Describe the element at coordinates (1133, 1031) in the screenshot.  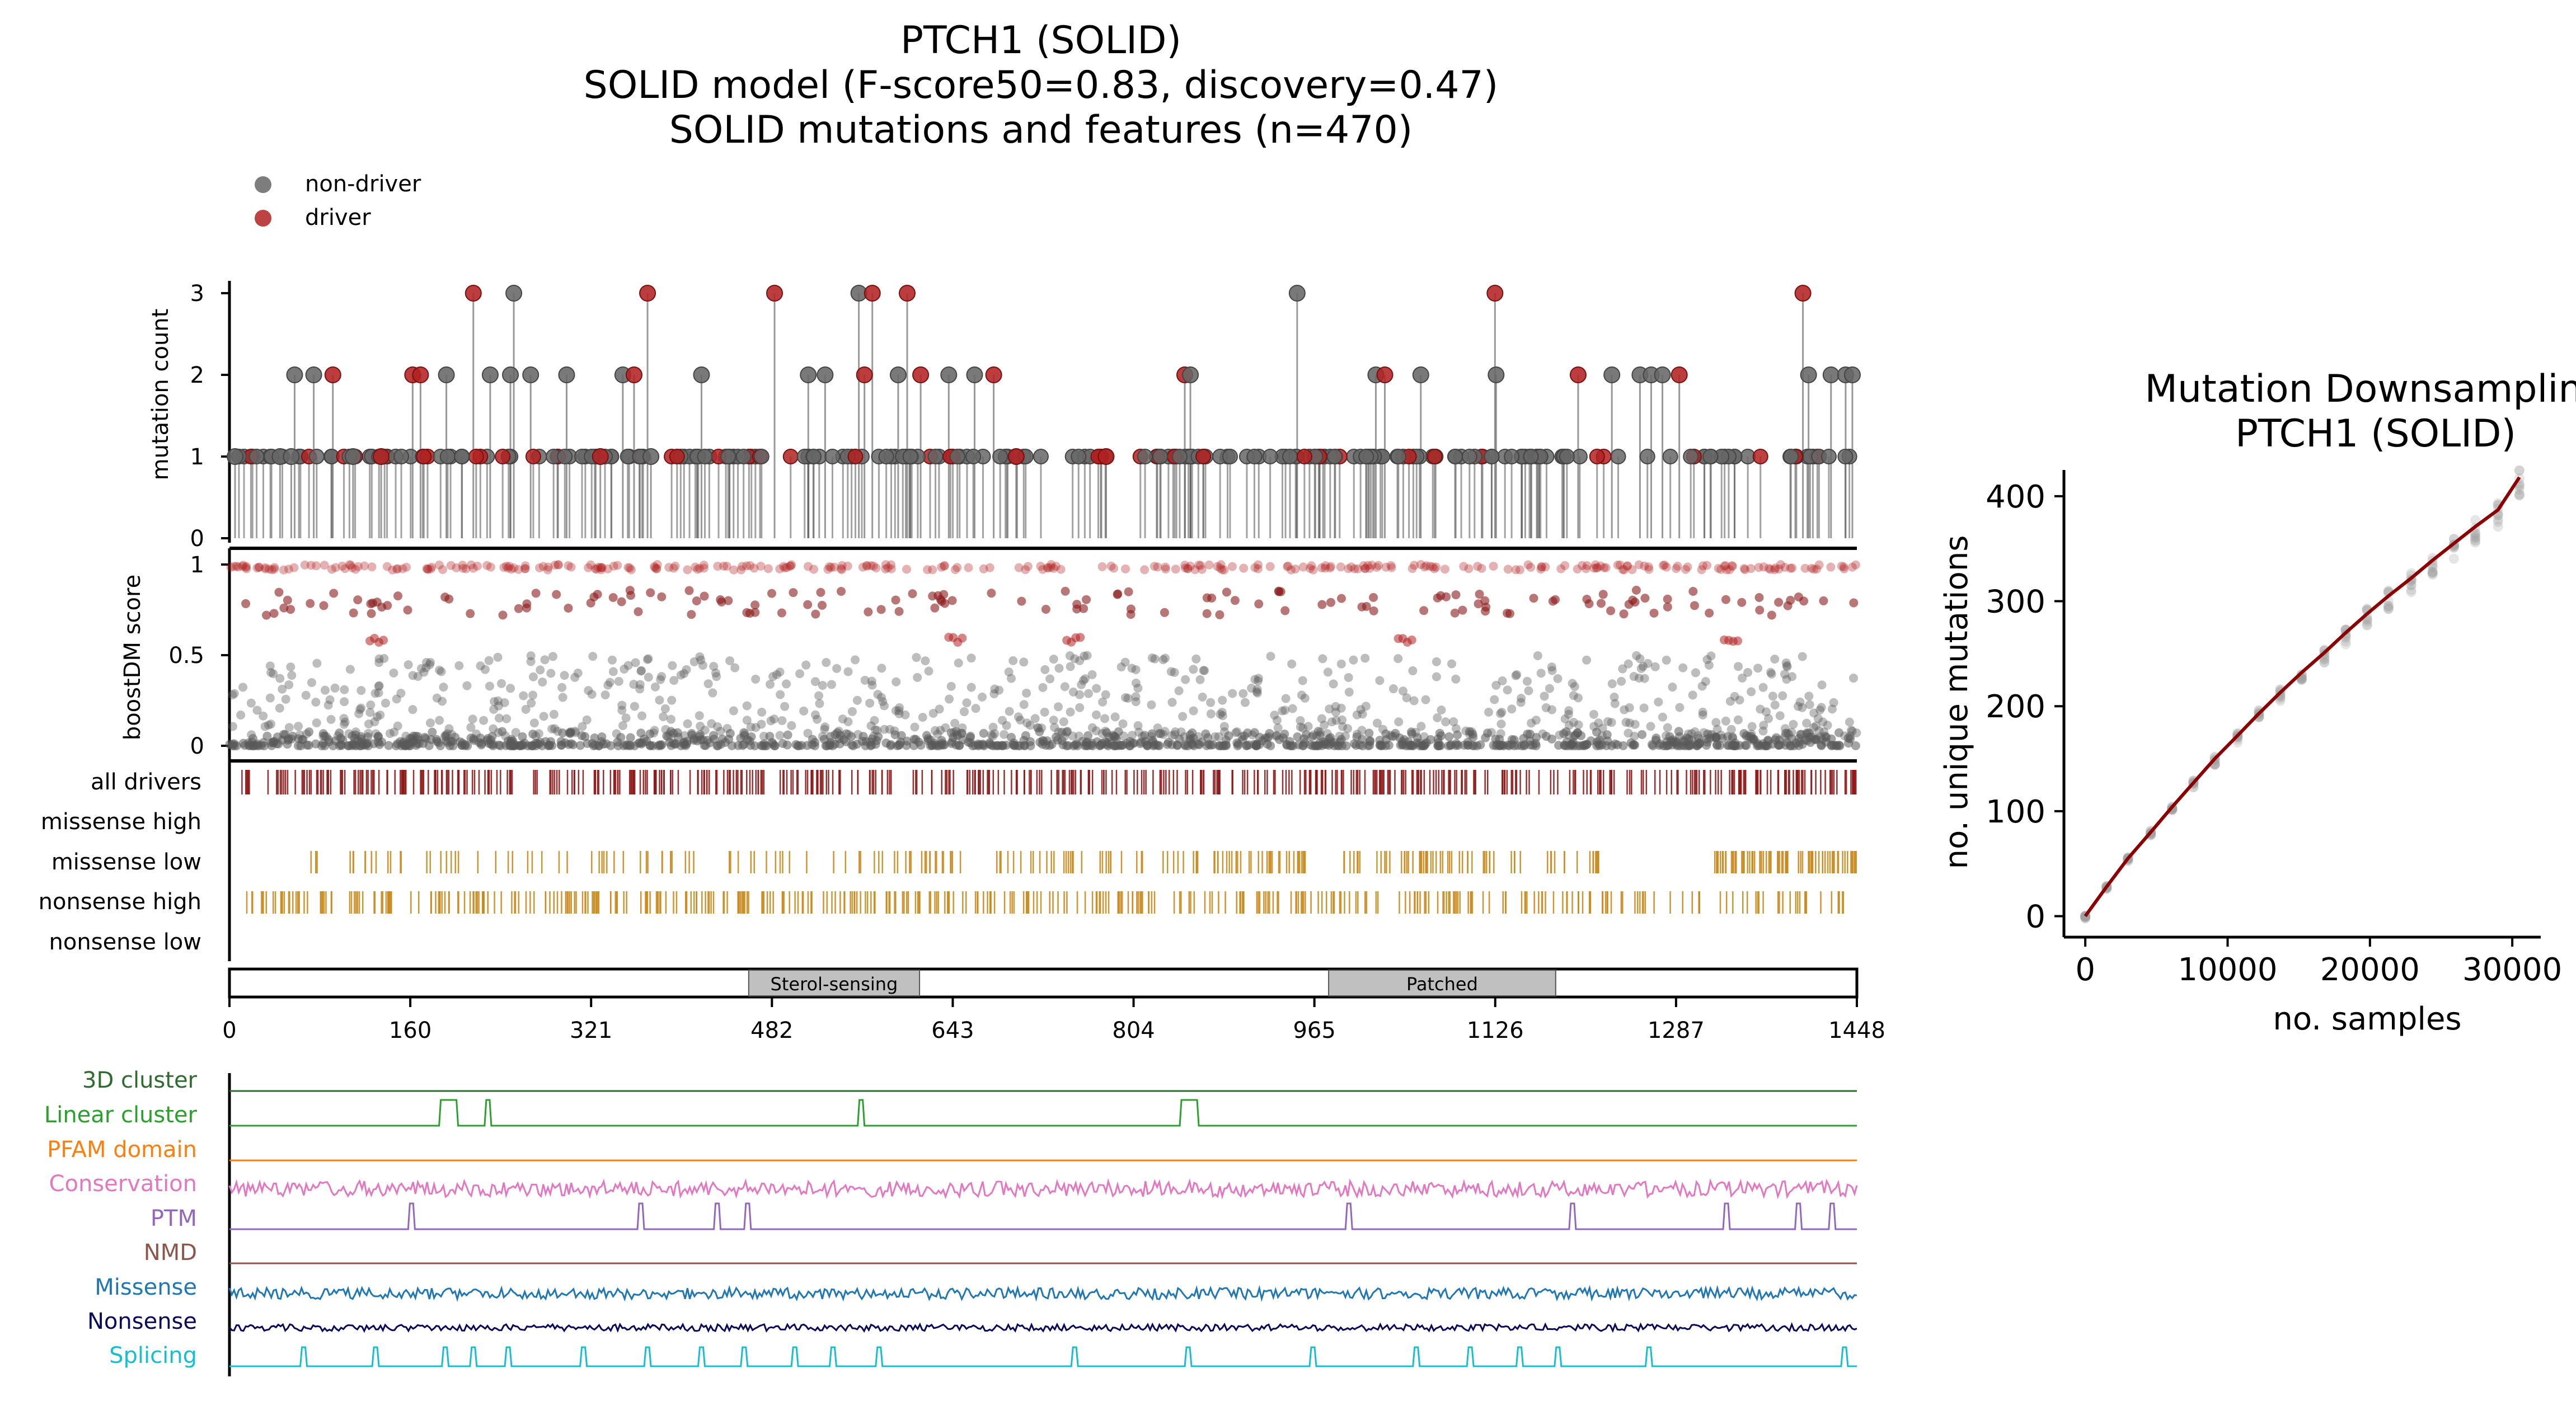
I see `domain-xtick-label: 804` at that location.